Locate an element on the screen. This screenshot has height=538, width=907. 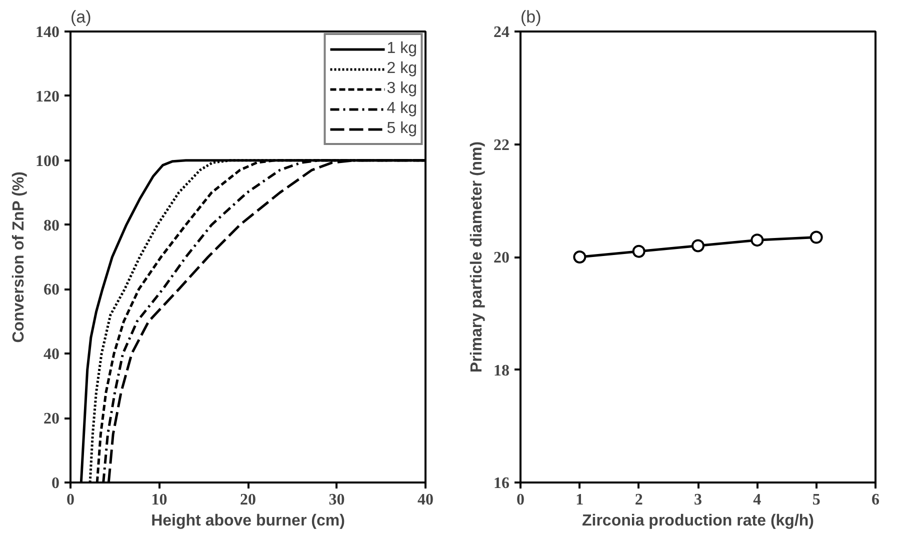
legend-label: 3 kg is located at coordinates (401, 89).